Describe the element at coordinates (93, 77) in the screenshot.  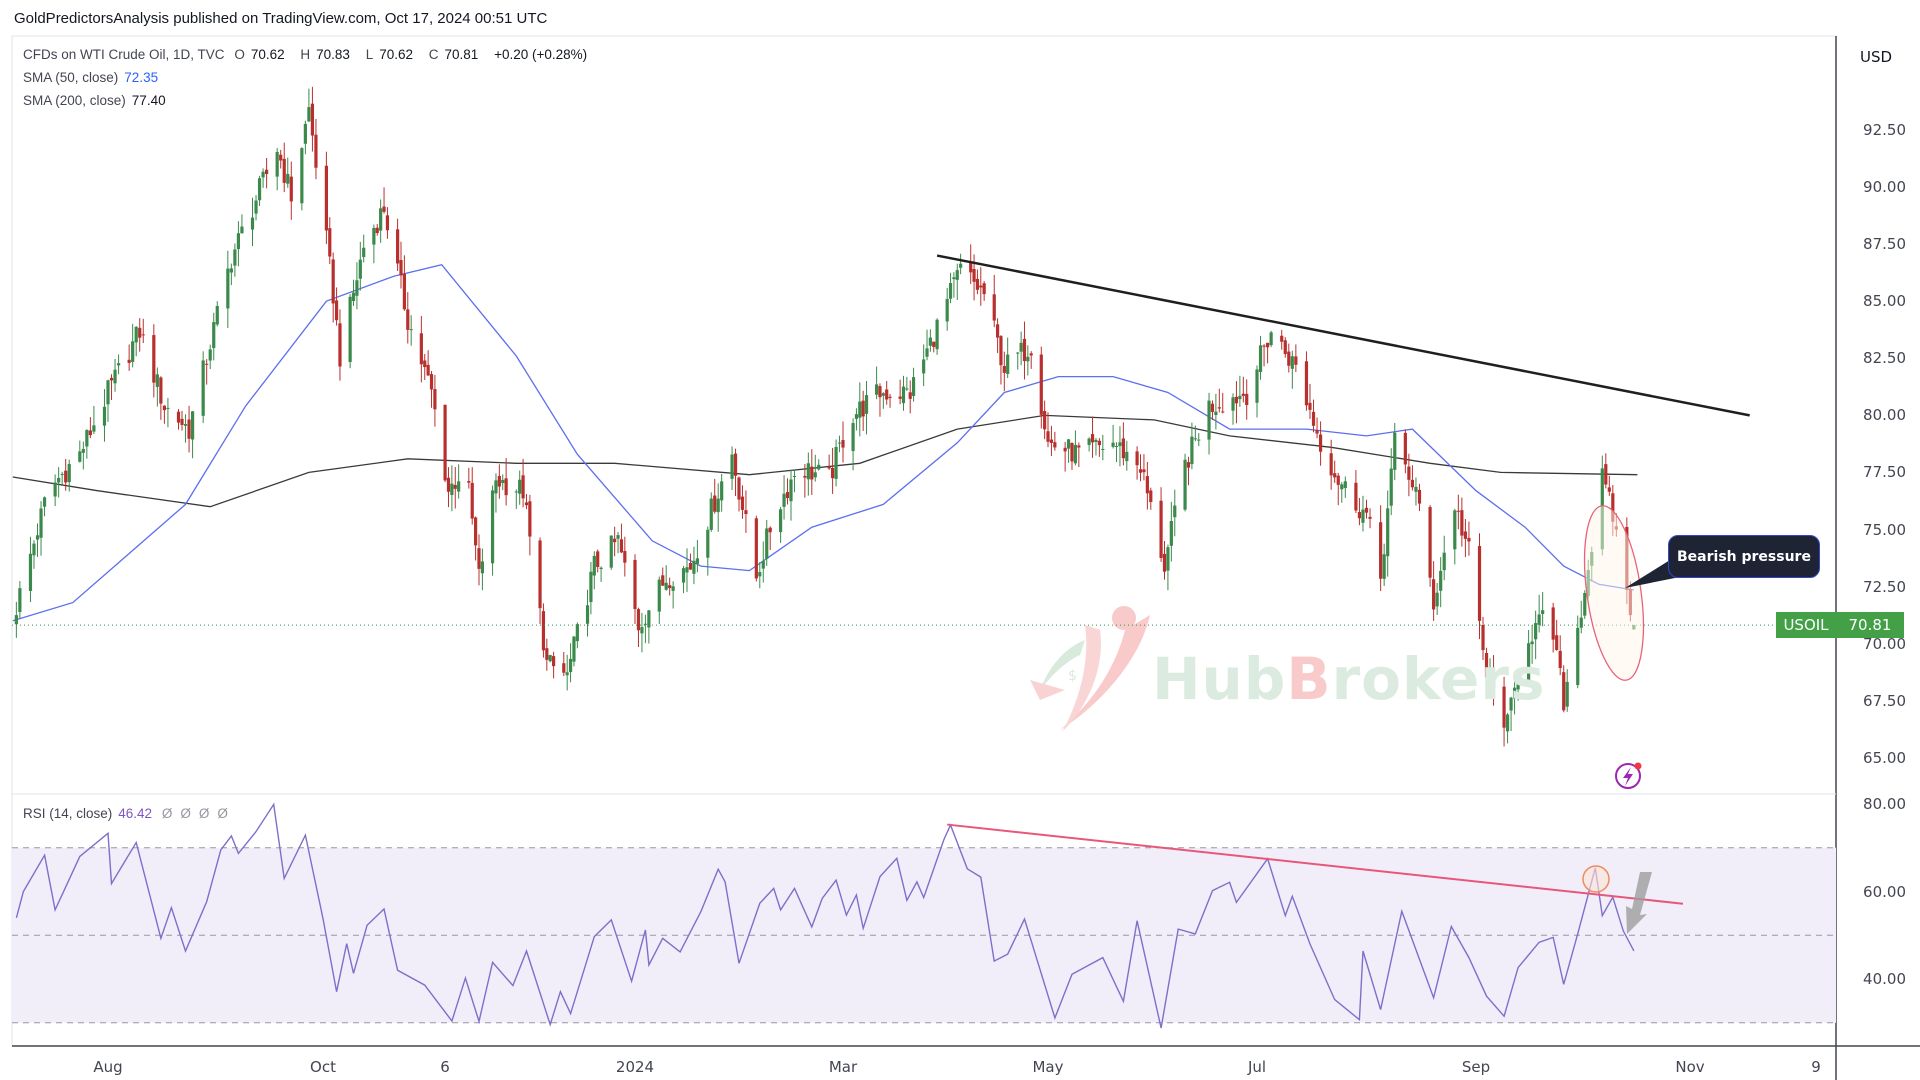
I see `sma50-legend: SMA (50, close) 72.35` at that location.